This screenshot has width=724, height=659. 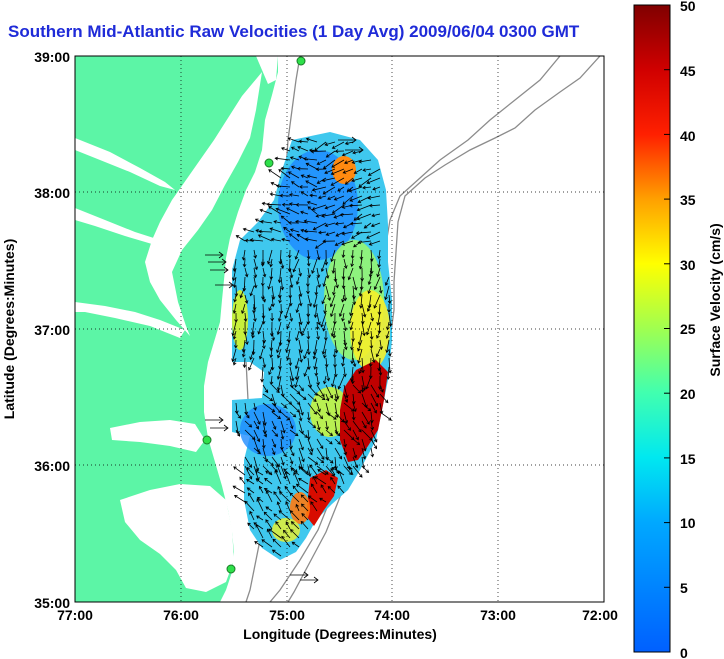 I want to click on x-tick-label: 77:00, so click(x=75, y=615).